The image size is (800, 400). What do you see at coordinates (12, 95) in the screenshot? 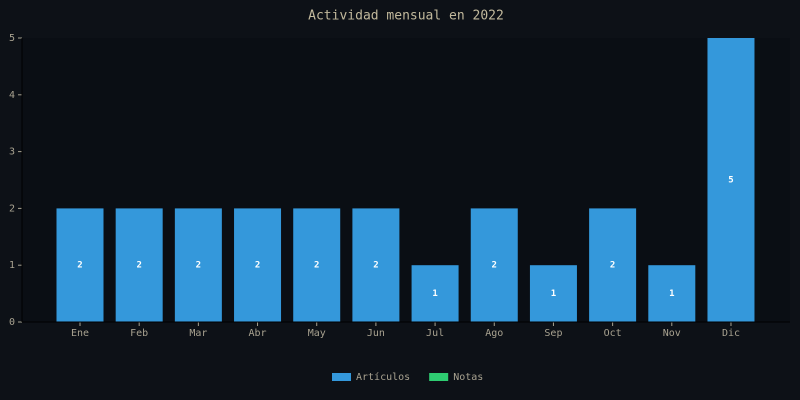
I see `y-tick-label: 4` at bounding box center [12, 95].